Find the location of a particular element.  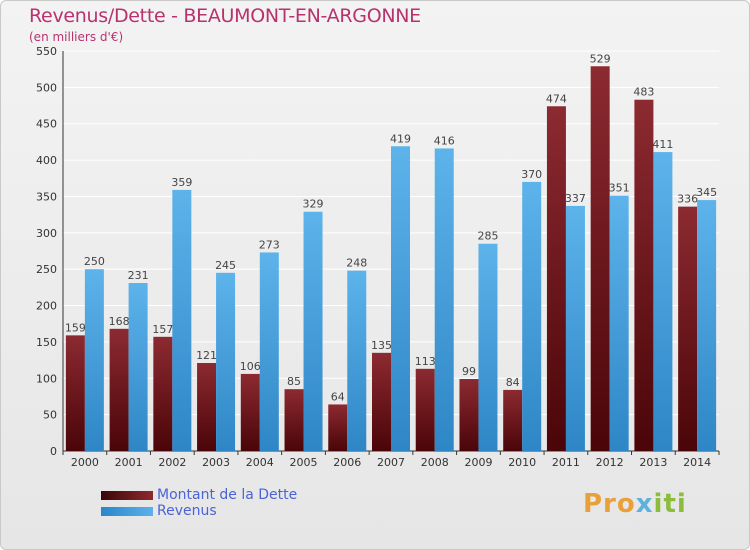

data-label-revenus: 416 is located at coordinates (444, 140).